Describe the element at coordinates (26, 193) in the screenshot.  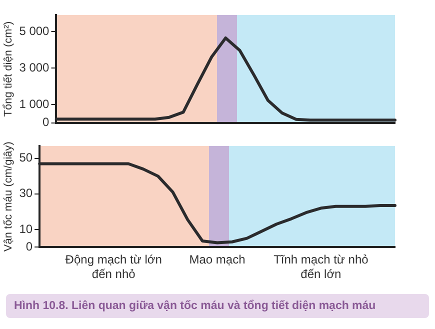
I see `y-tick-label: 30` at that location.